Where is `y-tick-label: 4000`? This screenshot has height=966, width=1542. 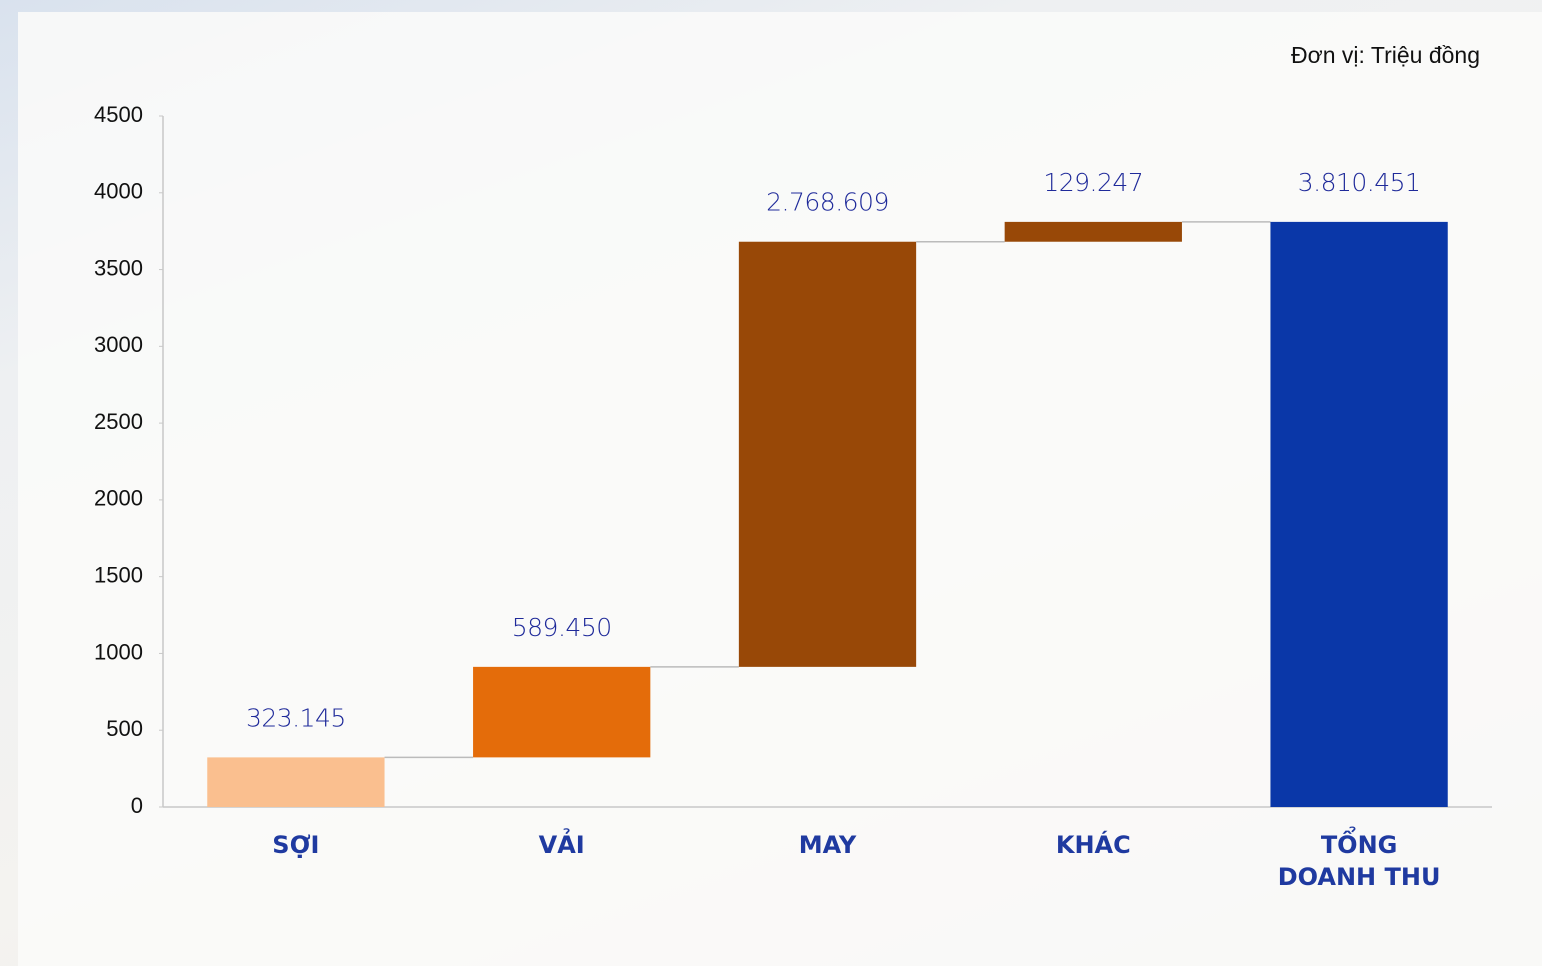 y-tick-label: 4000 is located at coordinates (118, 191).